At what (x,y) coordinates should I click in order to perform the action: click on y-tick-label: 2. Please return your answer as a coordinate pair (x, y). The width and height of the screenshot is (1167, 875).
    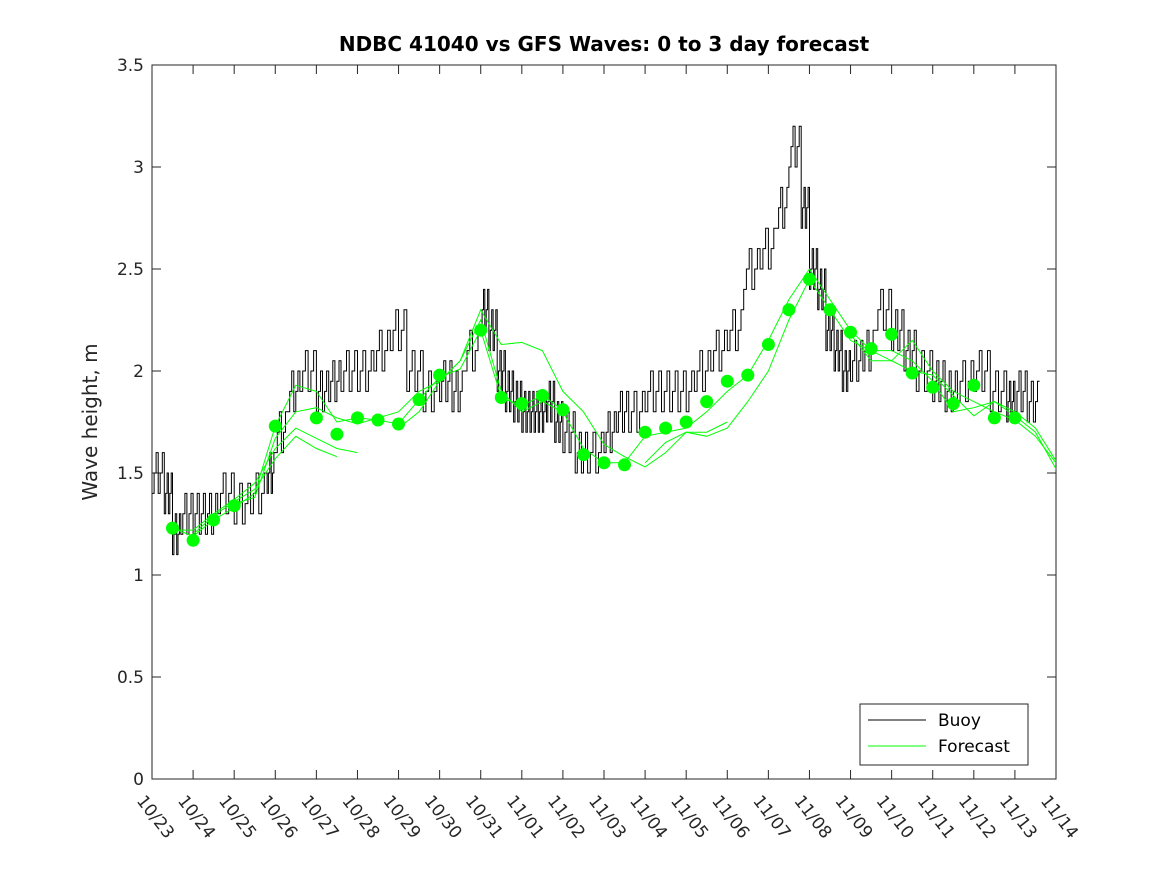
    Looking at the image, I should click on (138, 372).